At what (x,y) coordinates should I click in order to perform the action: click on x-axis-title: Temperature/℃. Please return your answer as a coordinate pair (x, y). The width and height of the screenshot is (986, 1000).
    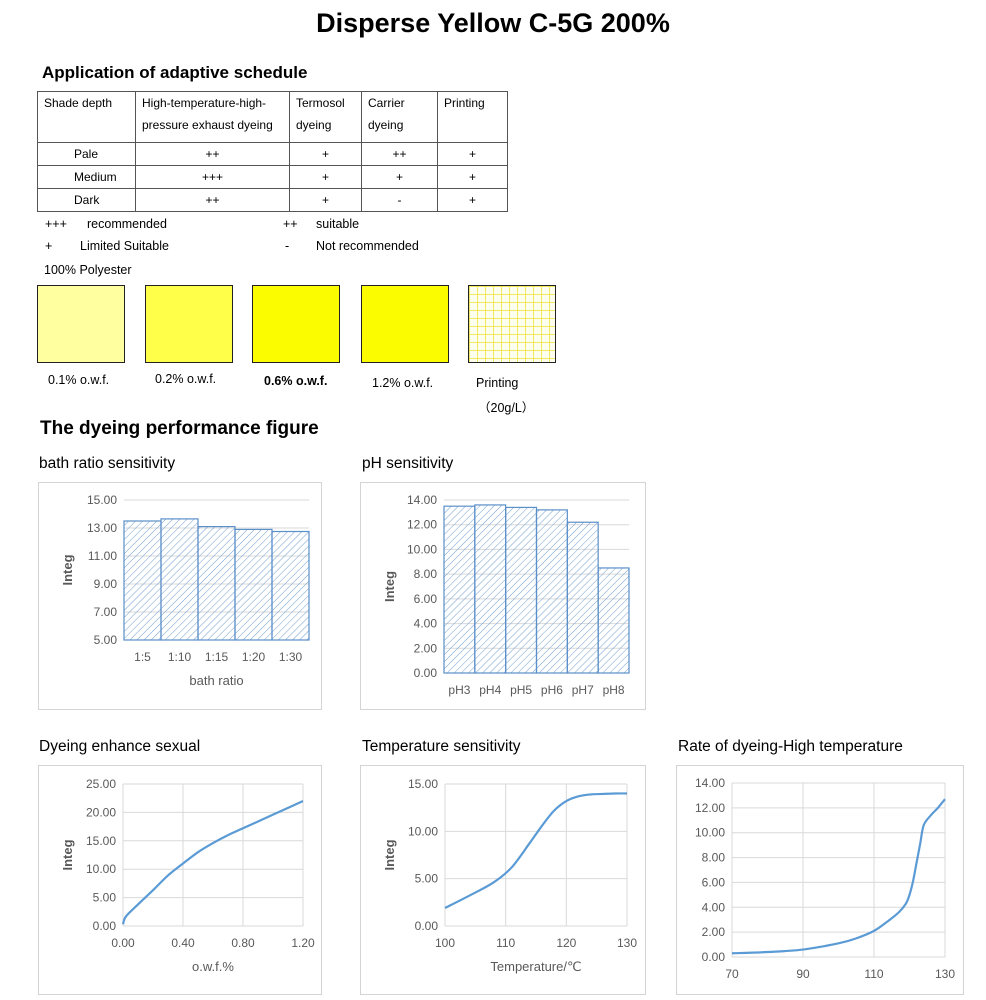
    Looking at the image, I should click on (535, 966).